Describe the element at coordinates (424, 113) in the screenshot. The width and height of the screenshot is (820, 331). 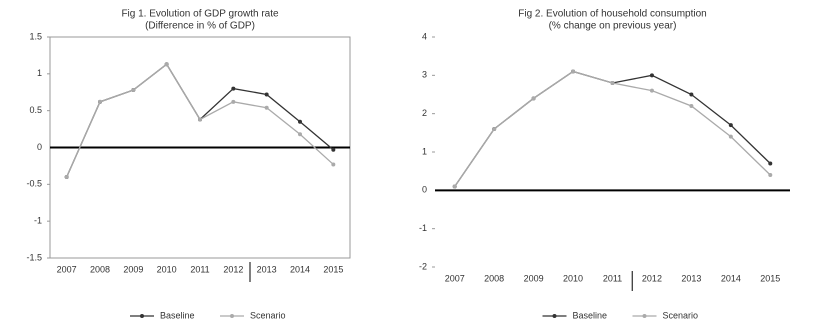
I see `y-tick-label: 2` at that location.